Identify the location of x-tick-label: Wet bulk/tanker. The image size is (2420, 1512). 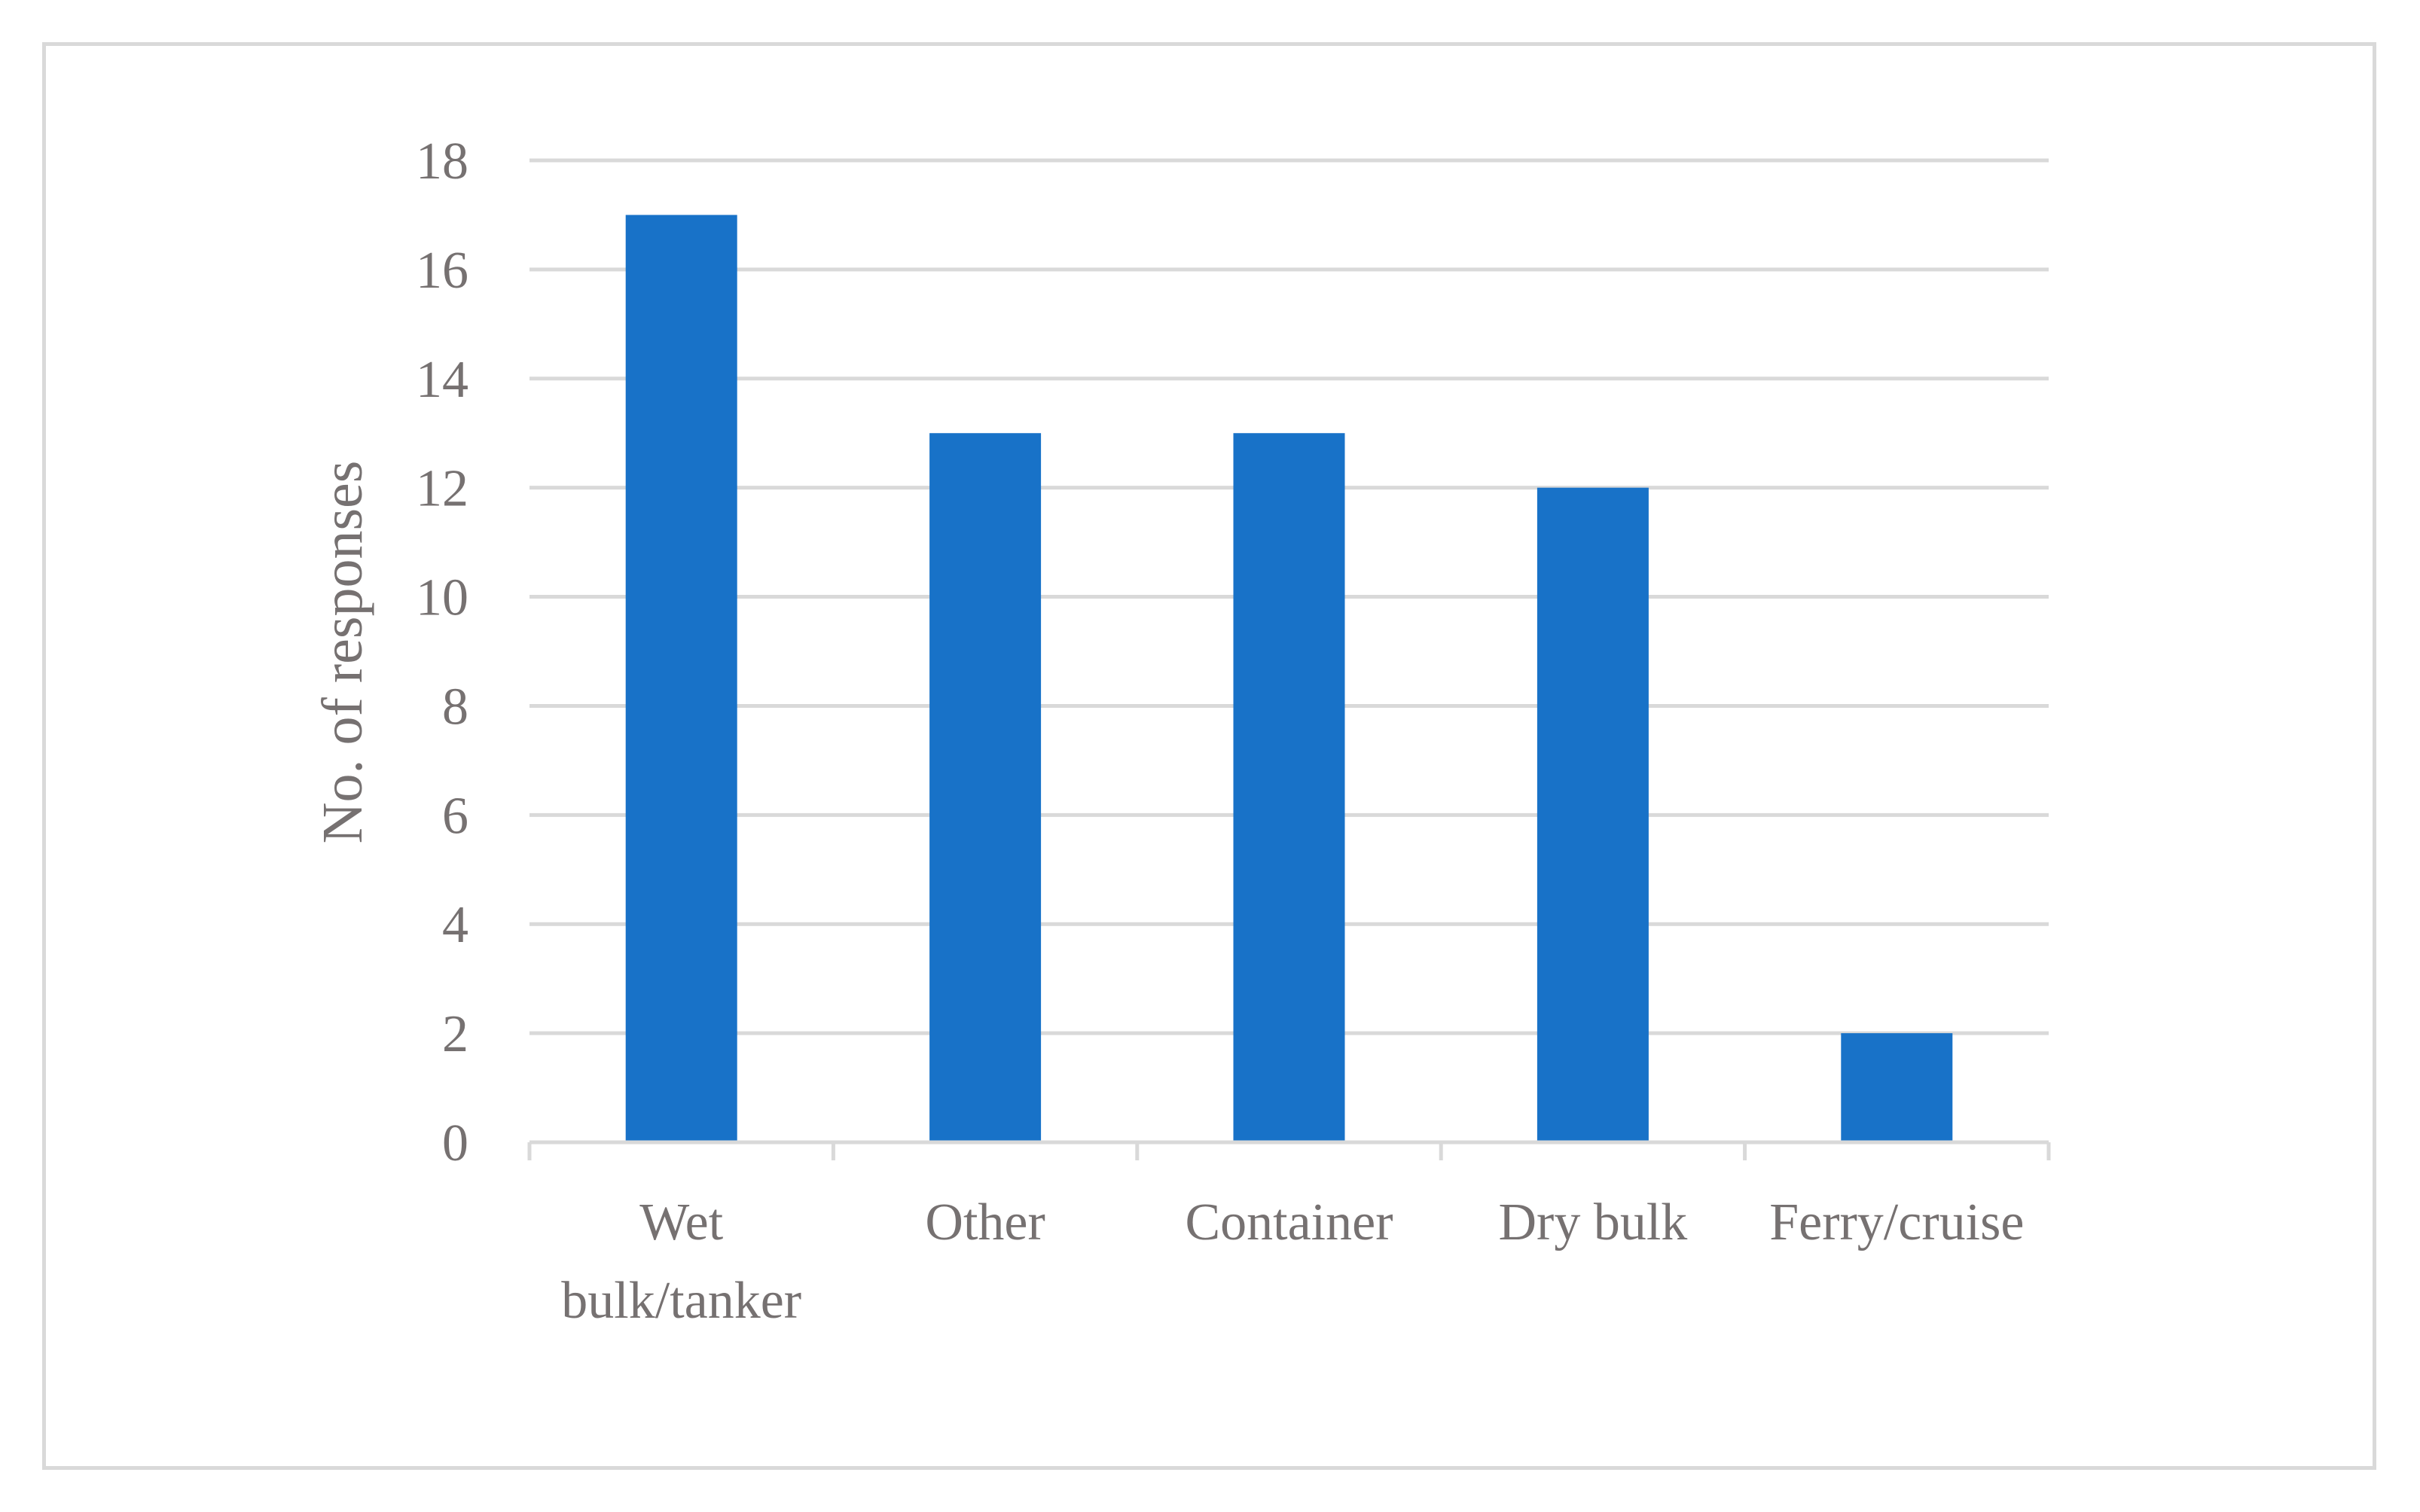
(681, 1261).